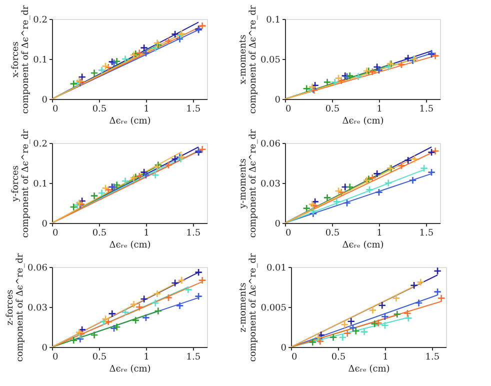 Image resolution: width=491 pixels, height=386 pixels. I want to click on y-axis-title: x-forces component of Δϵ^re_dr, so click(21, 59).